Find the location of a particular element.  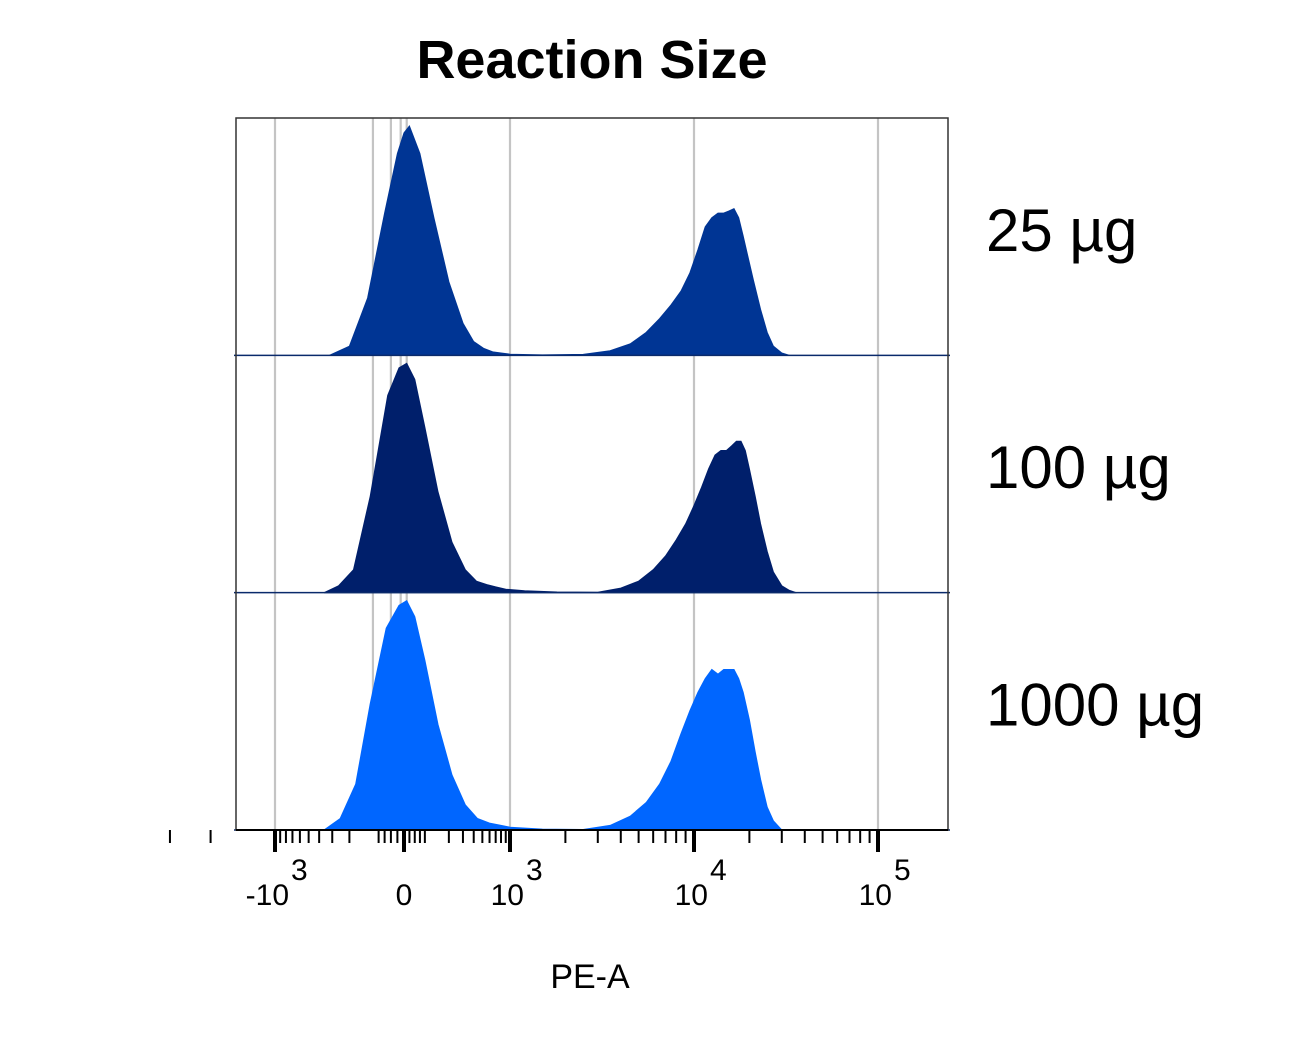

x-tick-exponent: 5 is located at coordinates (902, 870).